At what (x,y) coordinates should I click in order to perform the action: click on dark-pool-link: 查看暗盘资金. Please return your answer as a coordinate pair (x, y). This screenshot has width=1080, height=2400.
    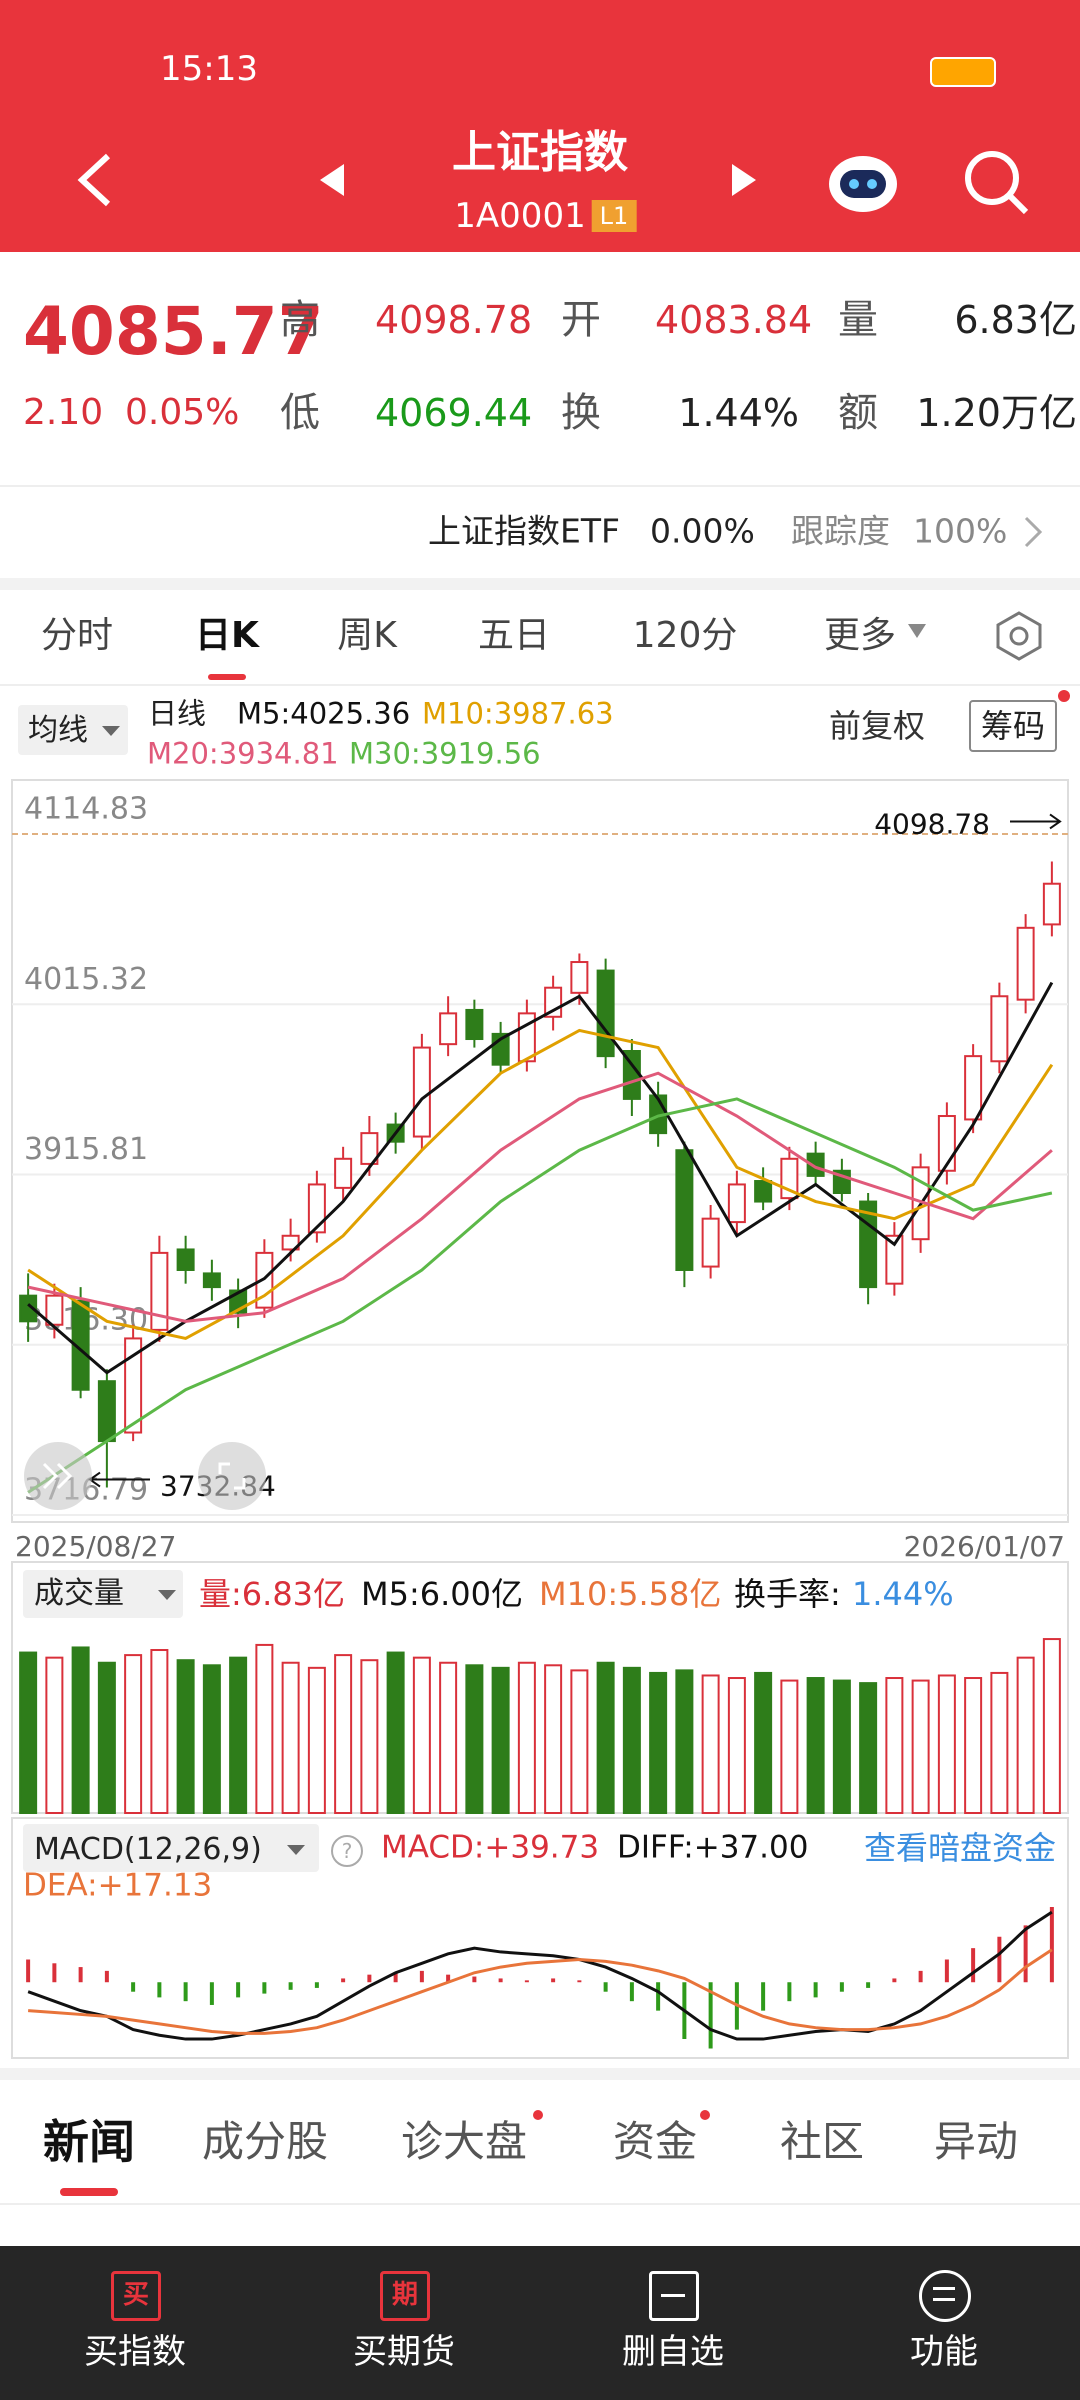
    Looking at the image, I should click on (959, 1848).